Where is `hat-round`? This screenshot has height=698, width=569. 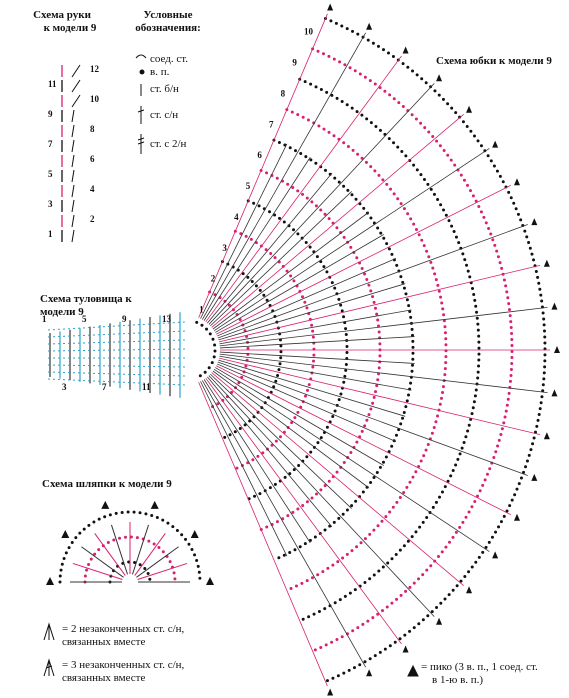 hat-round is located at coordinates (130, 547).